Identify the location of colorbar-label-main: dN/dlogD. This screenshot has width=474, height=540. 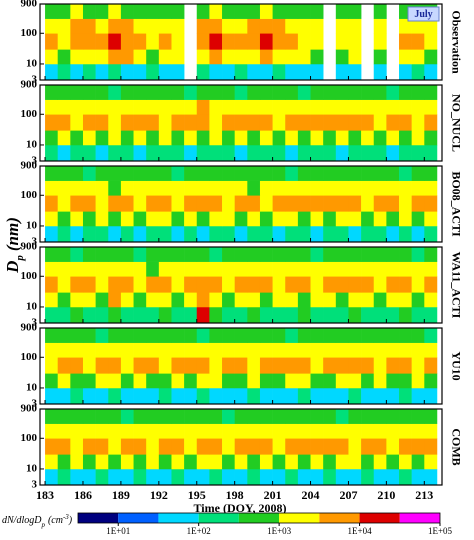
(22, 520).